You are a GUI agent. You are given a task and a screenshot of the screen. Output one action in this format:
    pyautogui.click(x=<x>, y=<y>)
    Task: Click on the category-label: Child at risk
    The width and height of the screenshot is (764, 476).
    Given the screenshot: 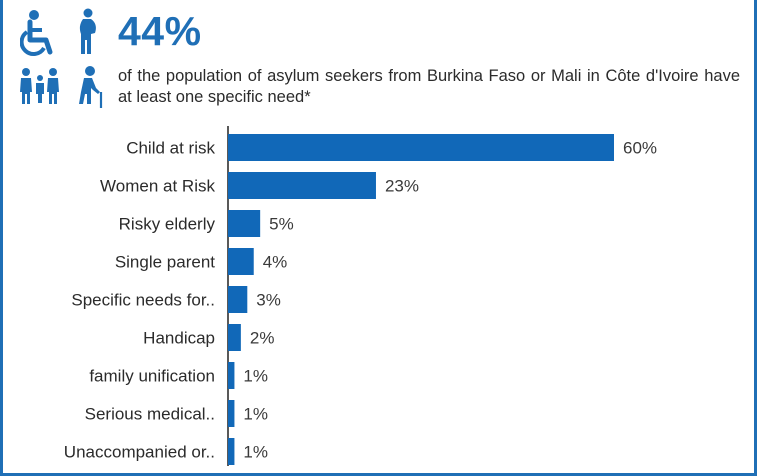 What is the action you would take?
    pyautogui.click(x=170, y=148)
    